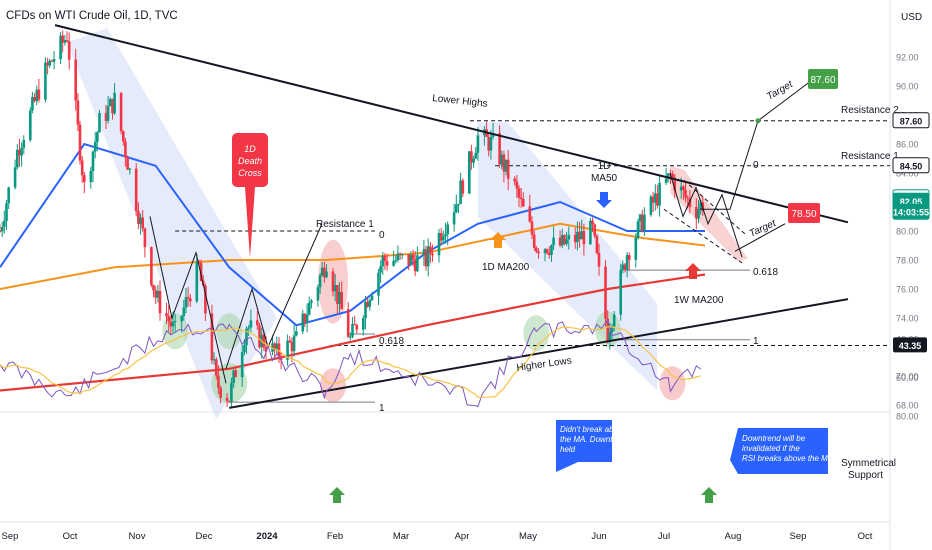  Describe the element at coordinates (604, 200) in the screenshot. I see `ma50-arrow` at that location.